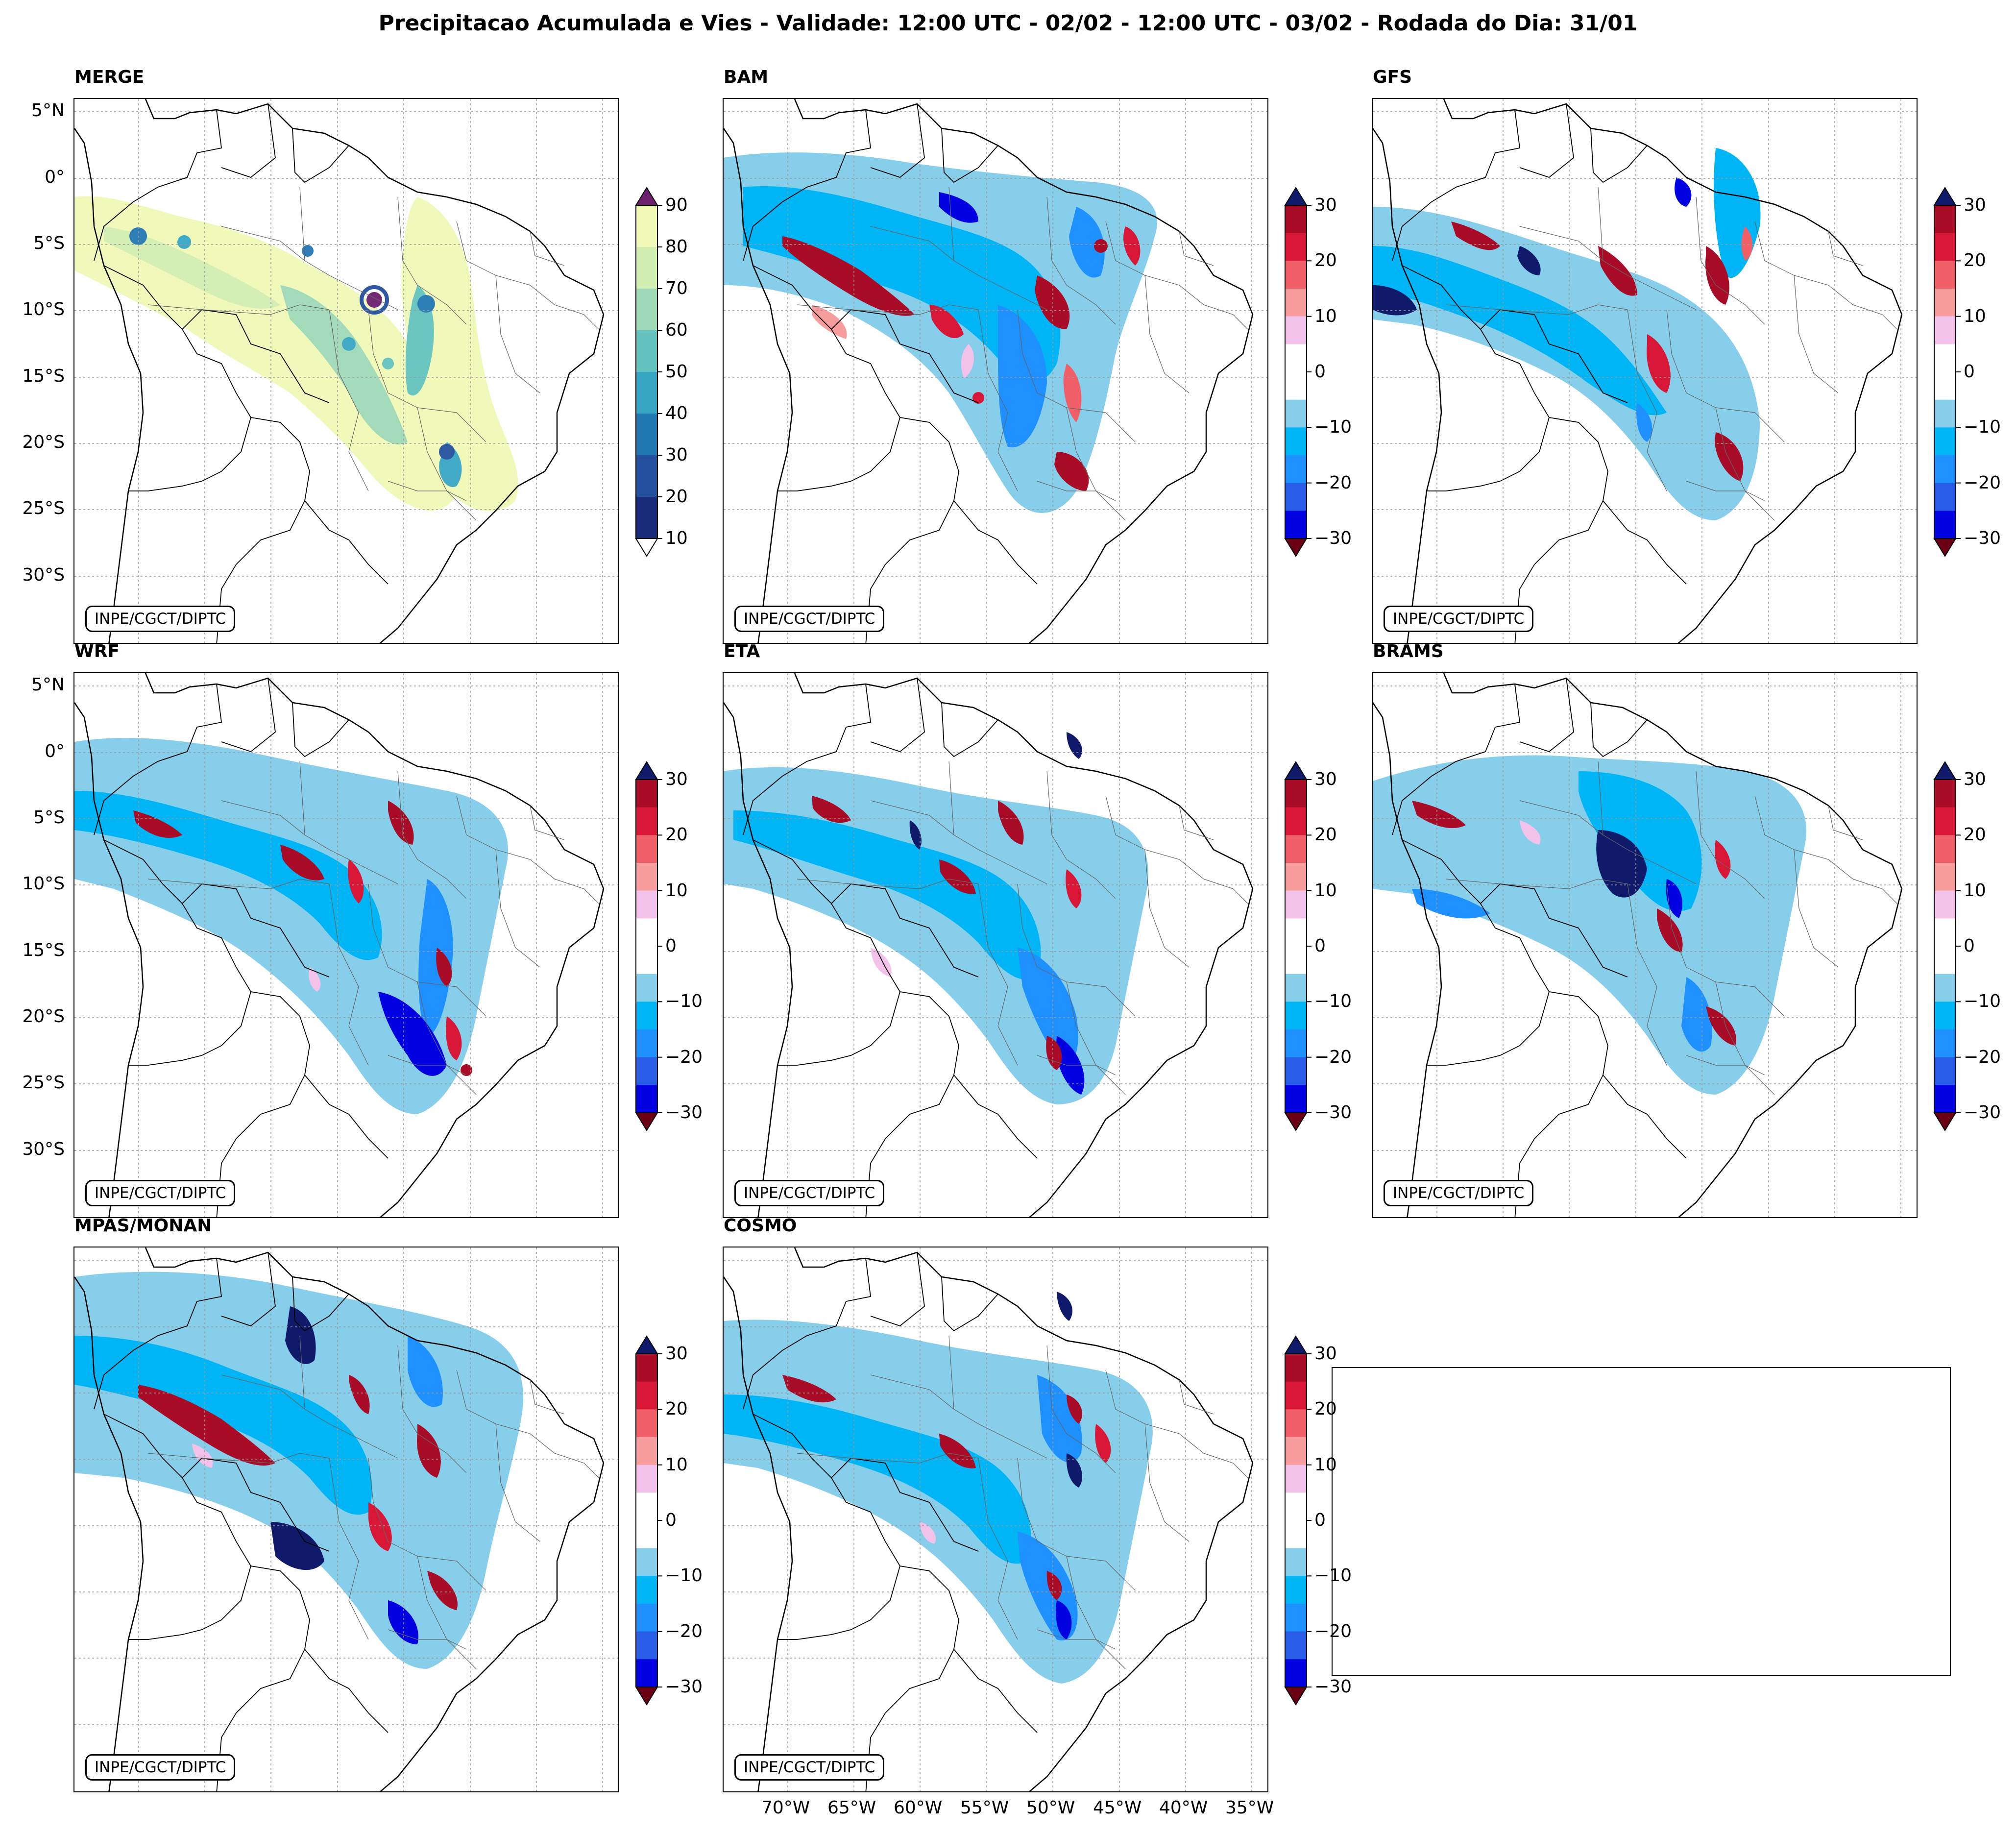 The height and width of the screenshot is (1834, 2016). Describe the element at coordinates (346, 371) in the screenshot. I see `map-panel-merge: INPE/CGCT/DIPTC` at that location.